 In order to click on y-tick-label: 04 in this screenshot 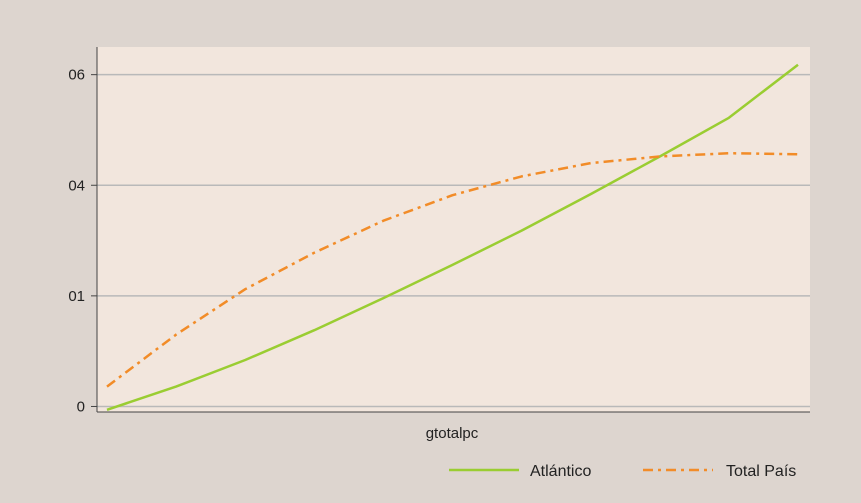, I will do `click(76, 185)`.